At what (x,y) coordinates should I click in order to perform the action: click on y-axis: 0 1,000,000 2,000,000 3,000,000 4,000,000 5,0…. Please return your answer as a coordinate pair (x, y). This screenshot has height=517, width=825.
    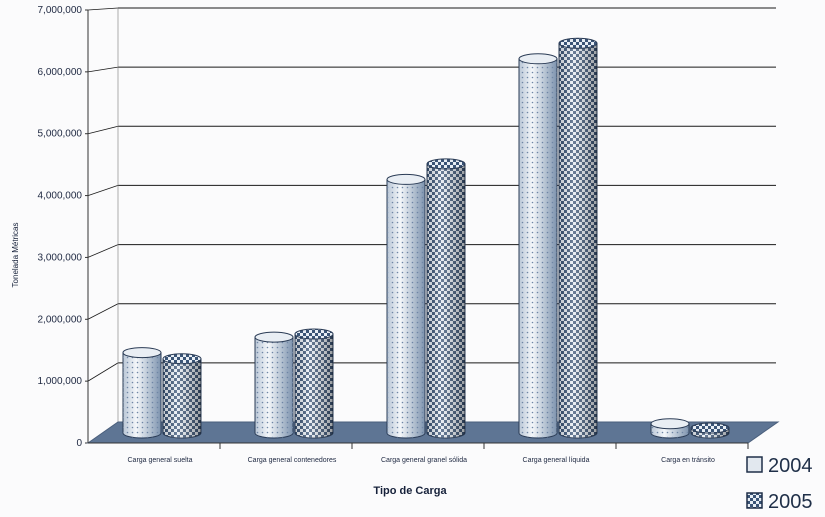
    Looking at the image, I should click on (78, 227).